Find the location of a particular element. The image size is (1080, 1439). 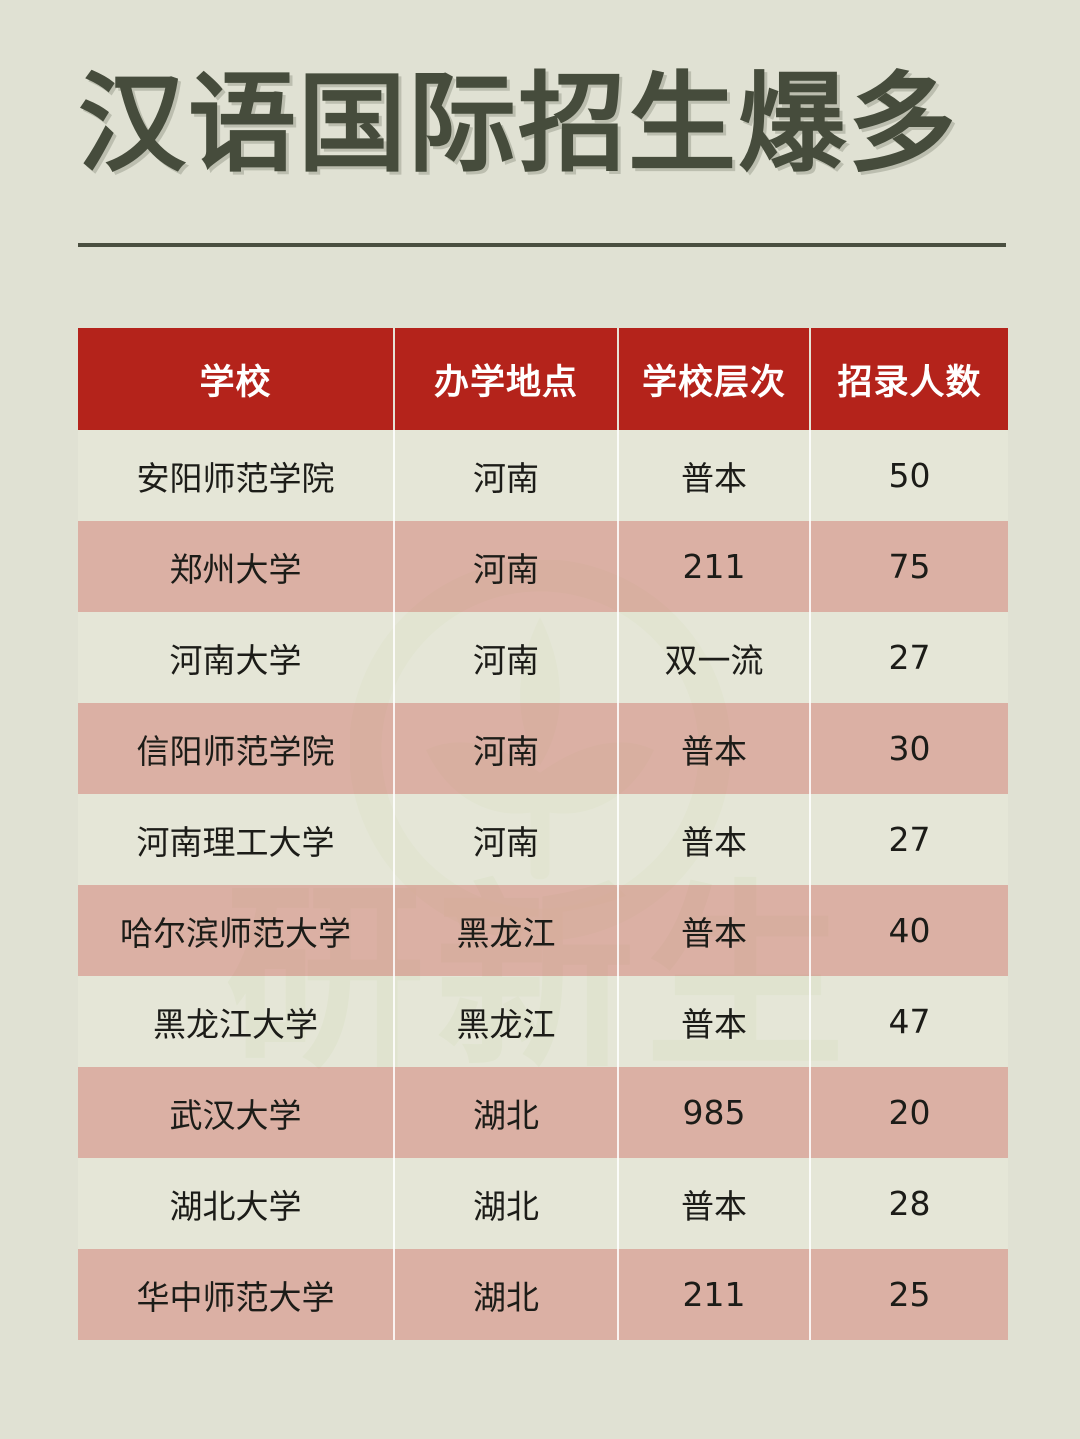

column-header-count: 招录人数 is located at coordinates (909, 379).